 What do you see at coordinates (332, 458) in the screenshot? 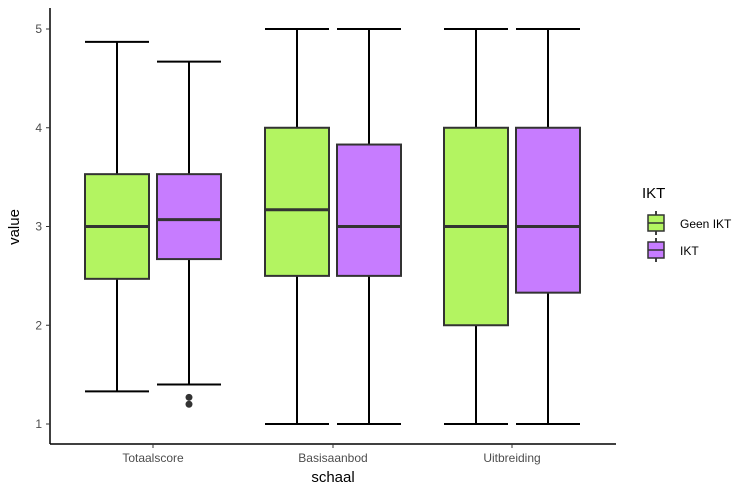
I see `x-tick-label: Basisaanbod` at bounding box center [332, 458].